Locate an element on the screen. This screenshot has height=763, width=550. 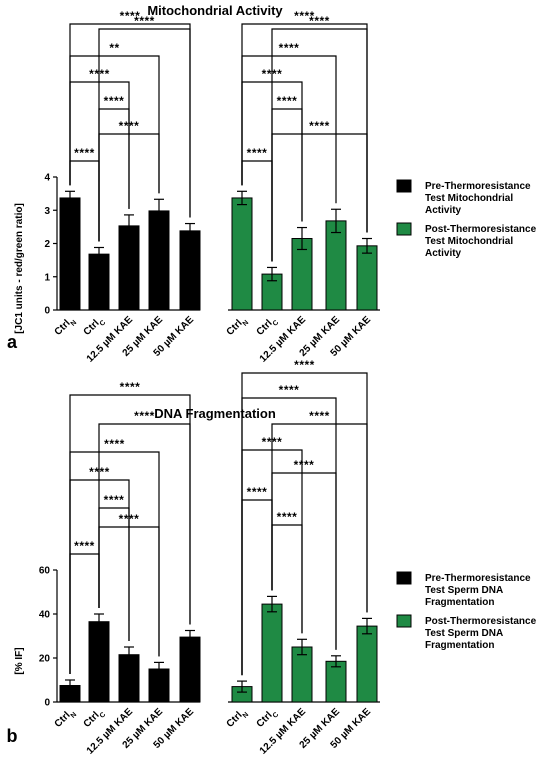
y-tick-label: 60 is located at coordinates (45, 571).